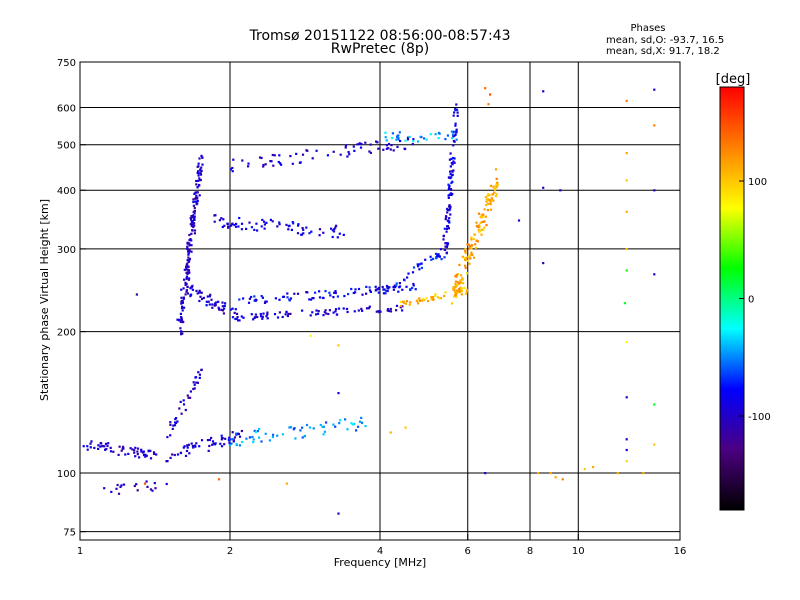  I want to click on x-tick-label: 10, so click(578, 551).